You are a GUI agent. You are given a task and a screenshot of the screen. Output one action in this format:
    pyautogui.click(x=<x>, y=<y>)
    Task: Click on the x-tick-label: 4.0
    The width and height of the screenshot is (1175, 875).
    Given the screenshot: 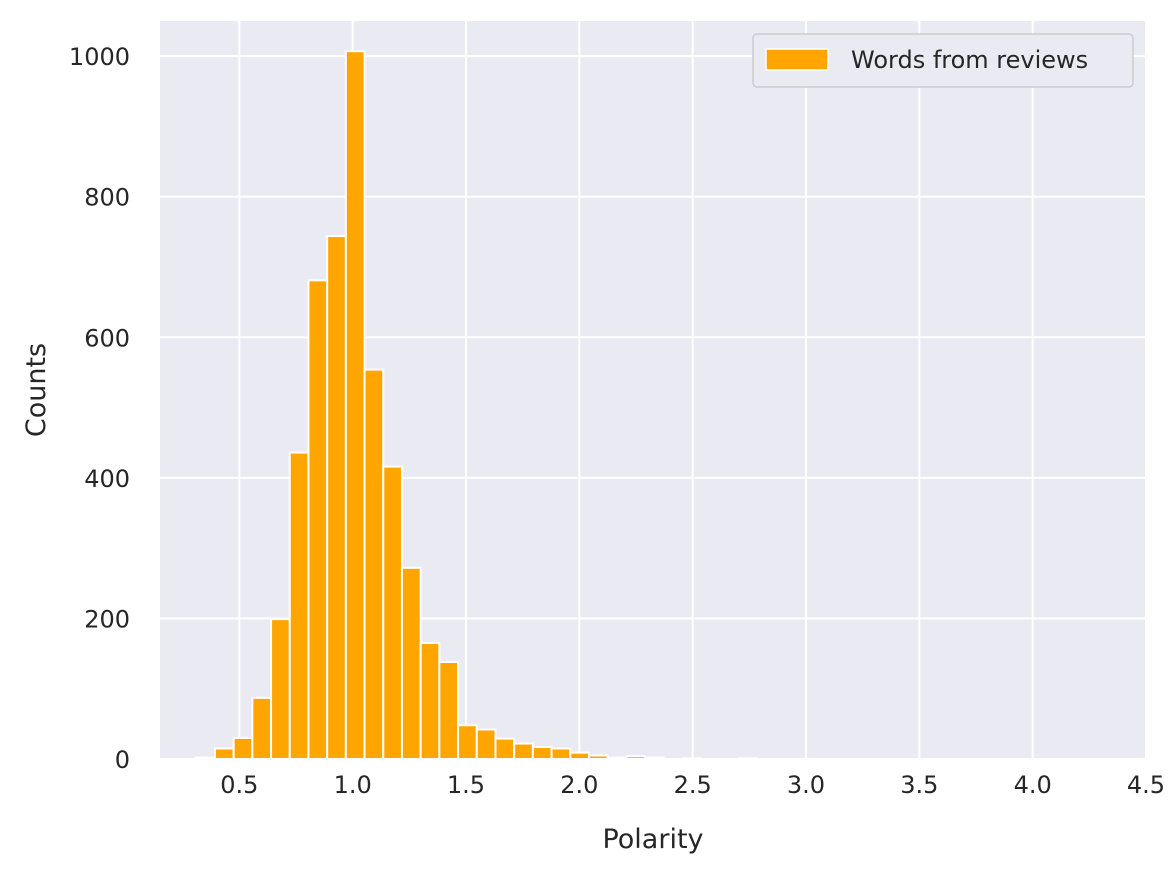 What is the action you would take?
    pyautogui.click(x=1033, y=785)
    